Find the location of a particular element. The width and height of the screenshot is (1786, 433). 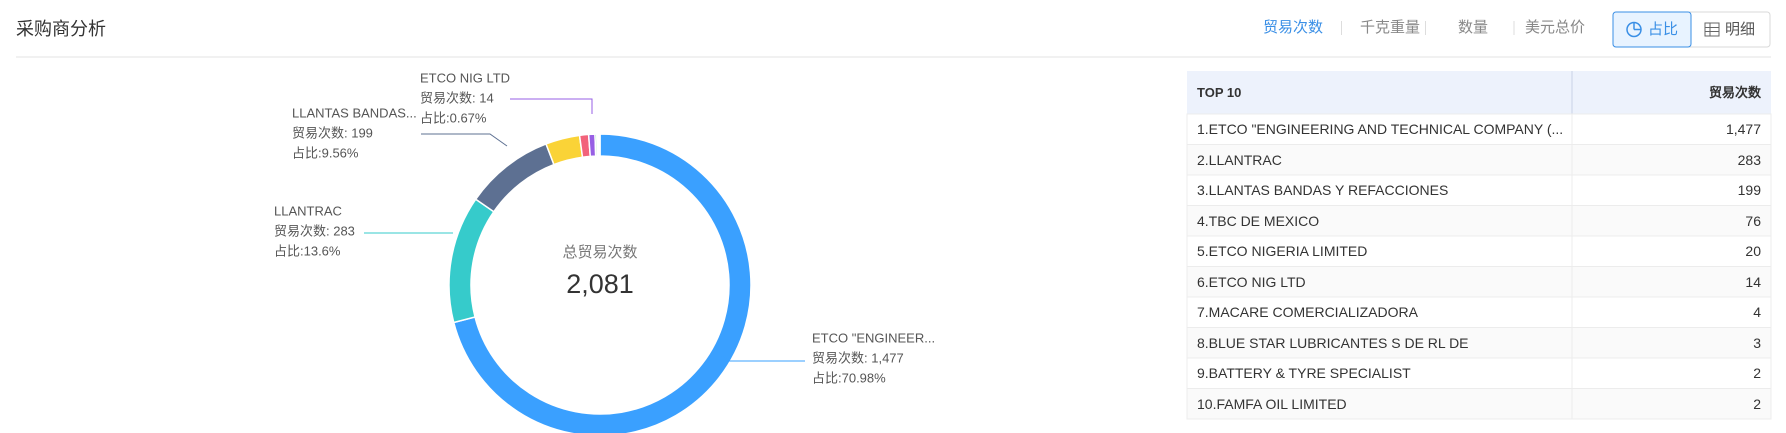

row-value: 283 is located at coordinates (1749, 159).